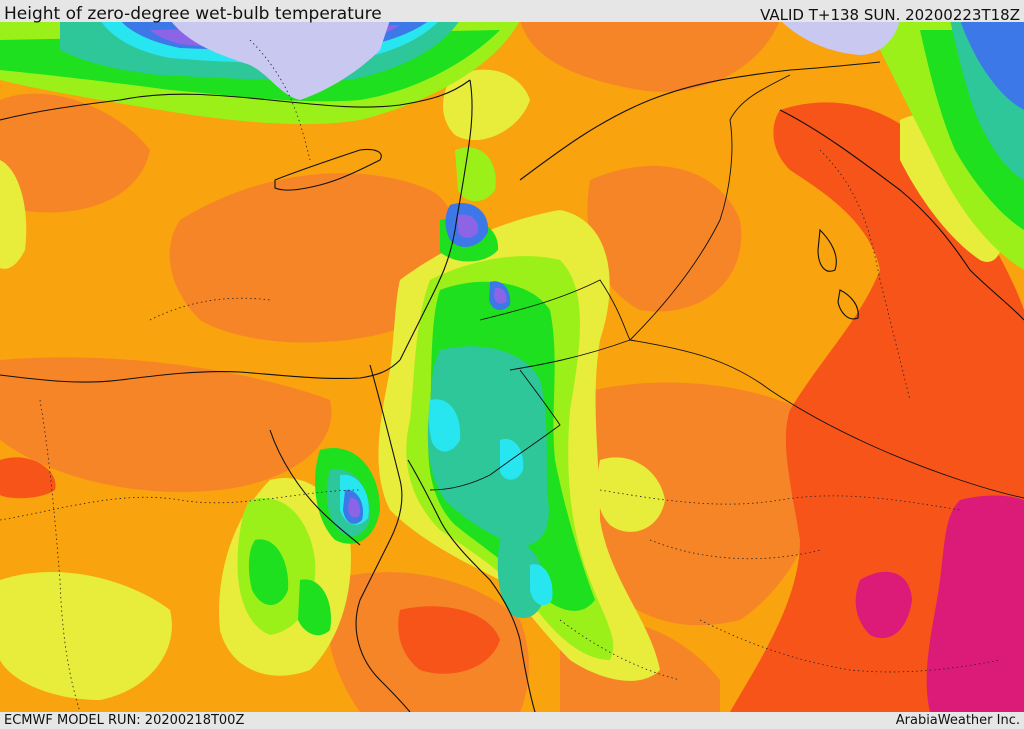 Image resolution: width=1024 pixels, height=729 pixels. I want to click on valid-time: VALID T+138 SUN. 20200223T18Z, so click(890, 15).